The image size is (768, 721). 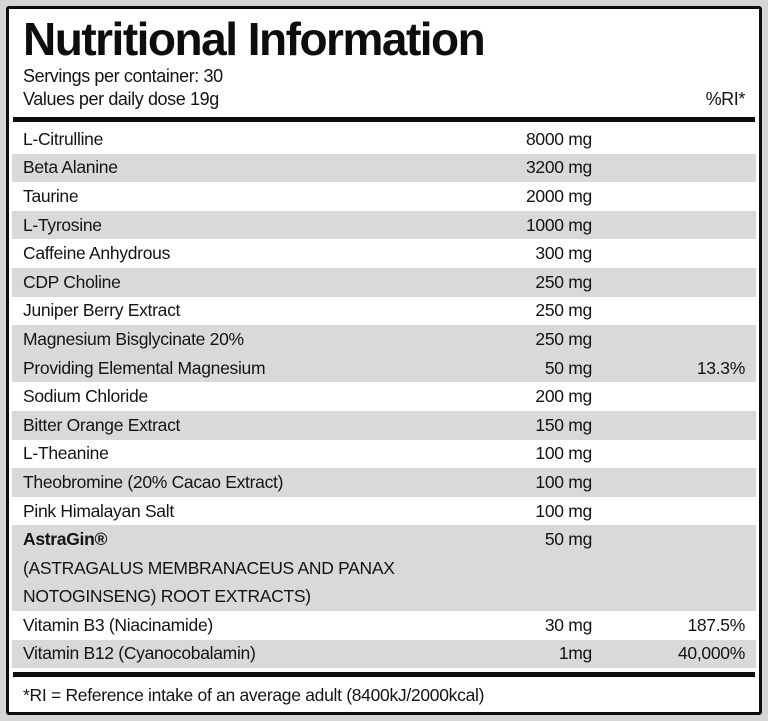 What do you see at coordinates (720, 367) in the screenshot?
I see `ingredient-ri-percent: 13.3%` at bounding box center [720, 367].